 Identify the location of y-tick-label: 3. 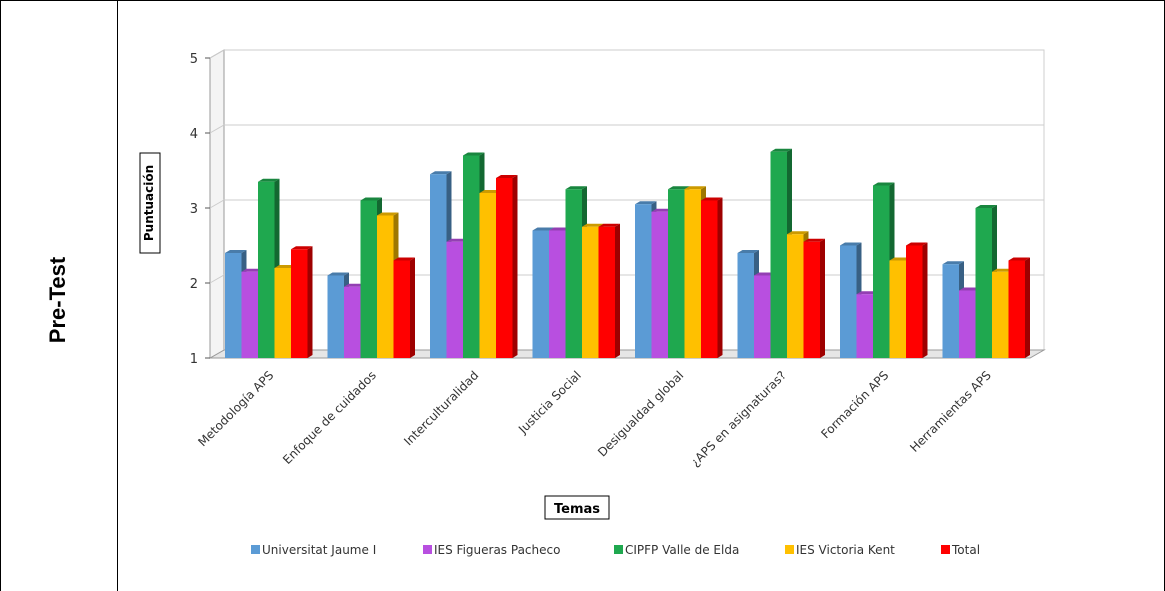
(194, 209).